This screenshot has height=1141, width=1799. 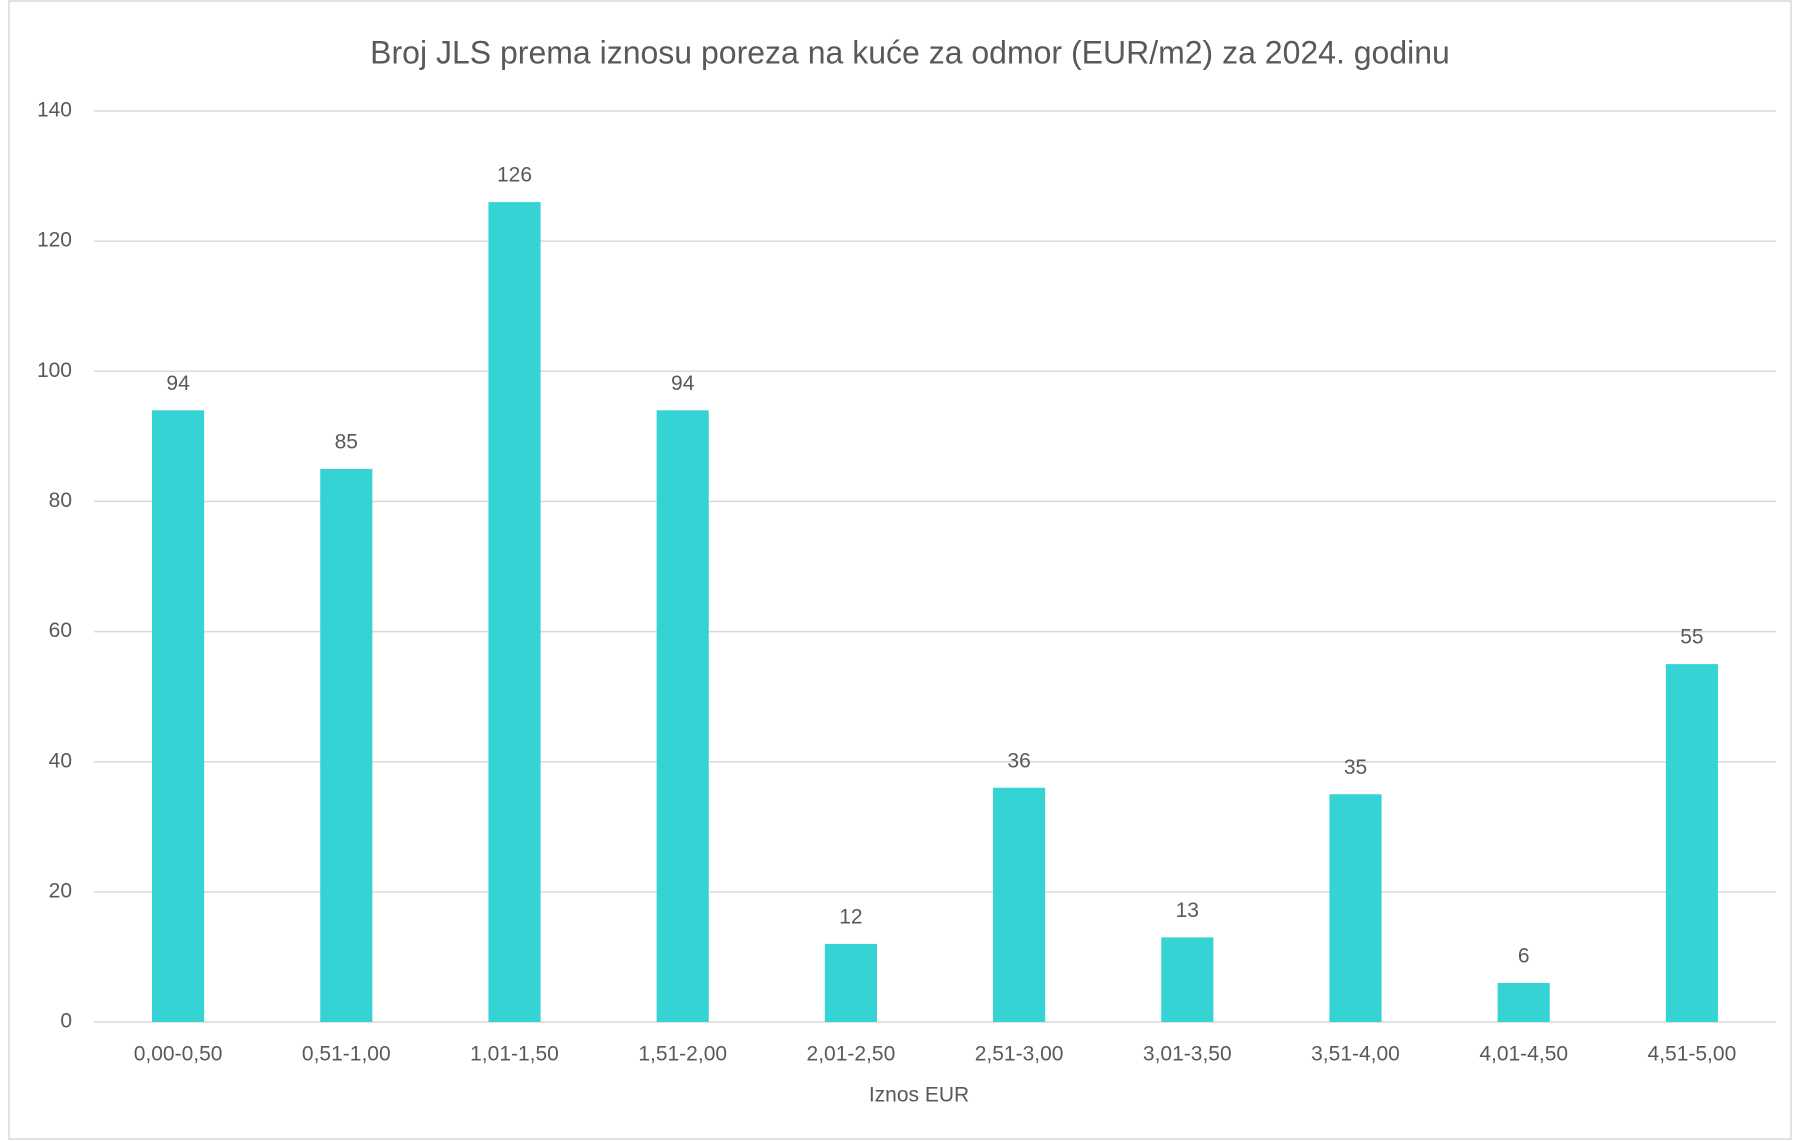 I want to click on x-tick-label: 0,00-0,50, so click(x=178, y=1054).